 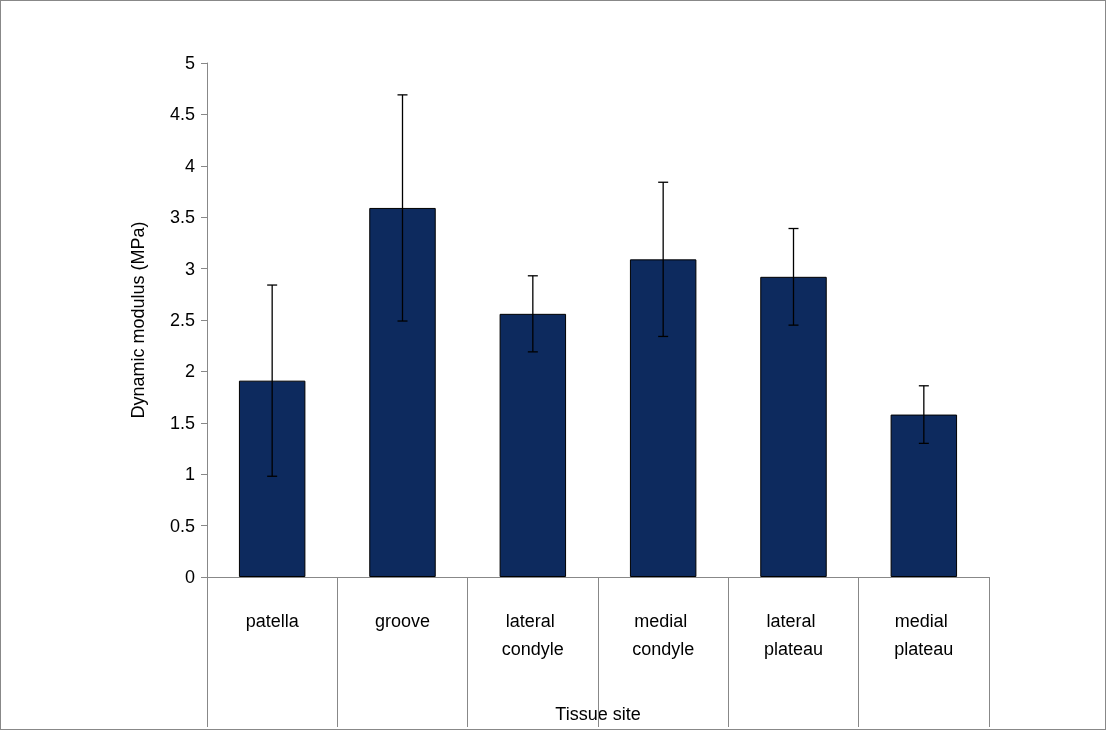 What do you see at coordinates (793, 635) in the screenshot?
I see `x-tick-label: lateral plateau` at bounding box center [793, 635].